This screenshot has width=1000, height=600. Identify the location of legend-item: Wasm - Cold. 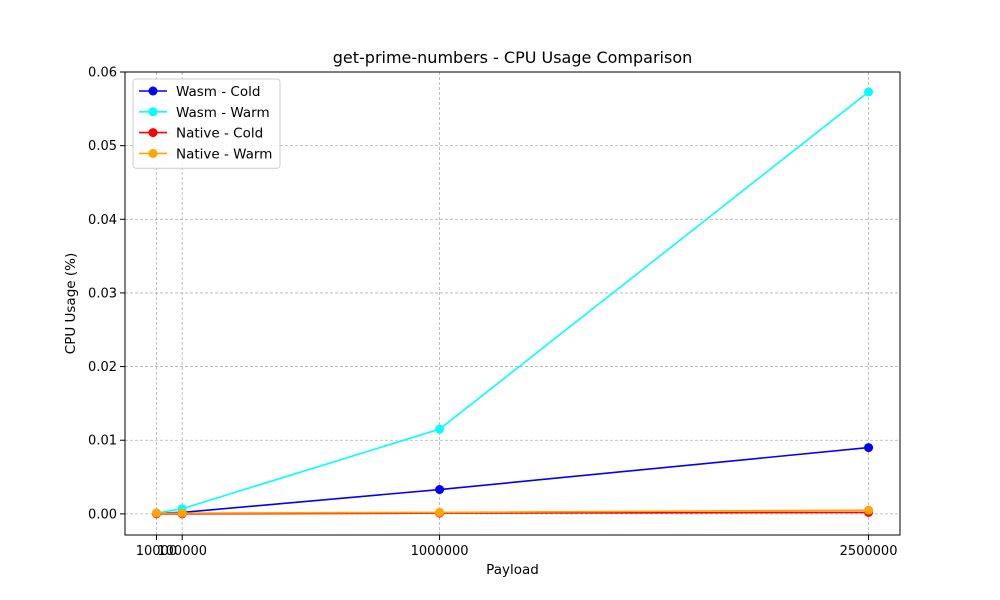
(199, 92).